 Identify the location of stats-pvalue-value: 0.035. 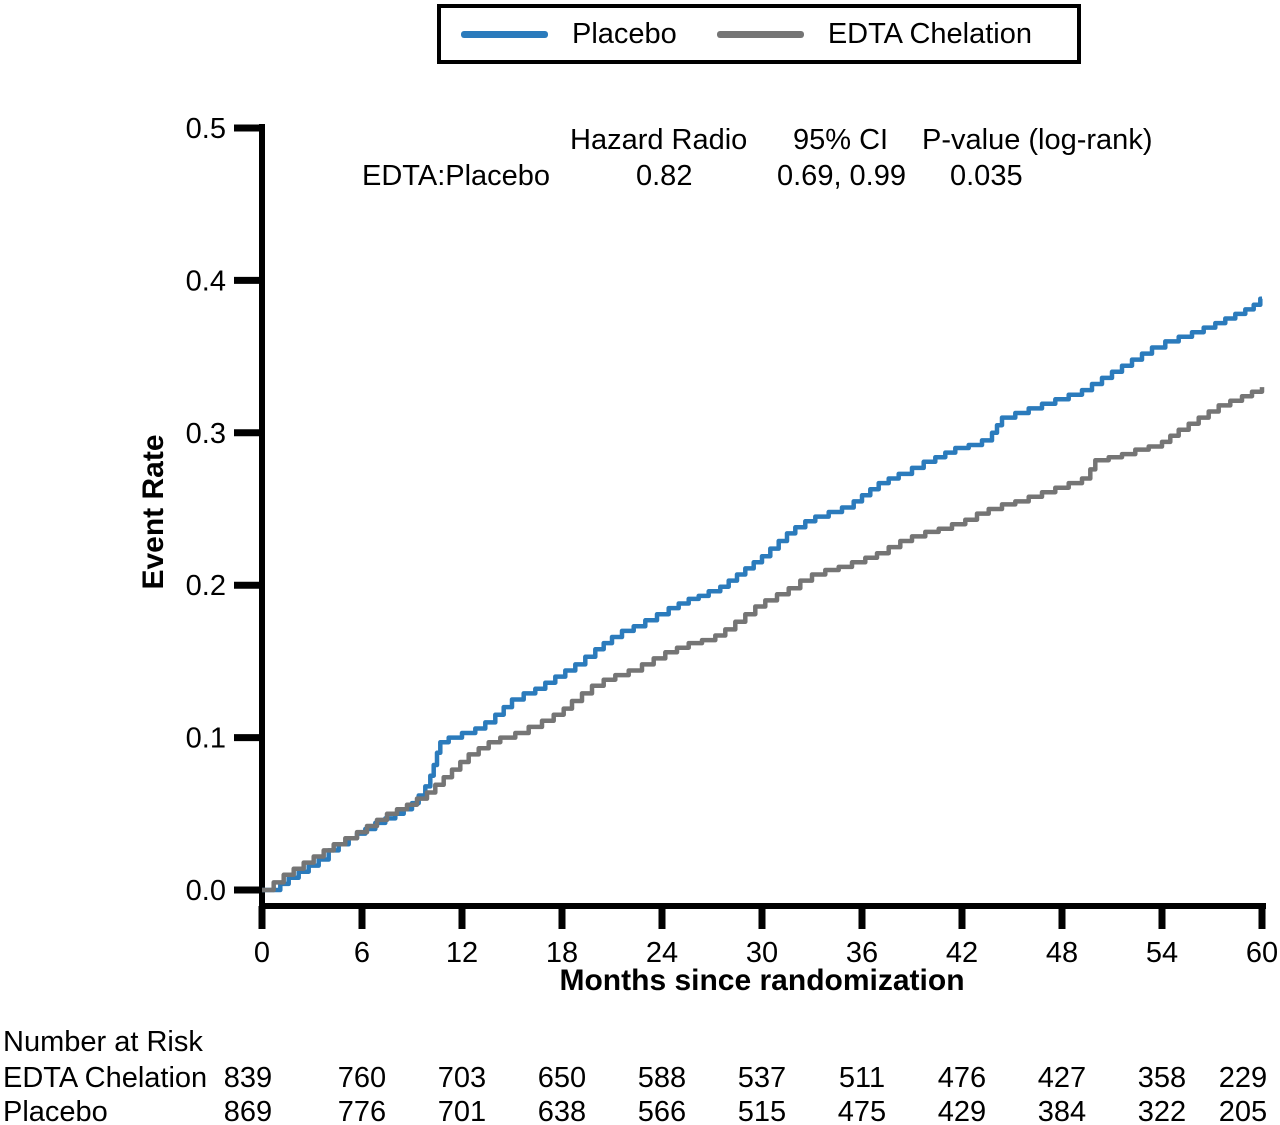
(986, 176).